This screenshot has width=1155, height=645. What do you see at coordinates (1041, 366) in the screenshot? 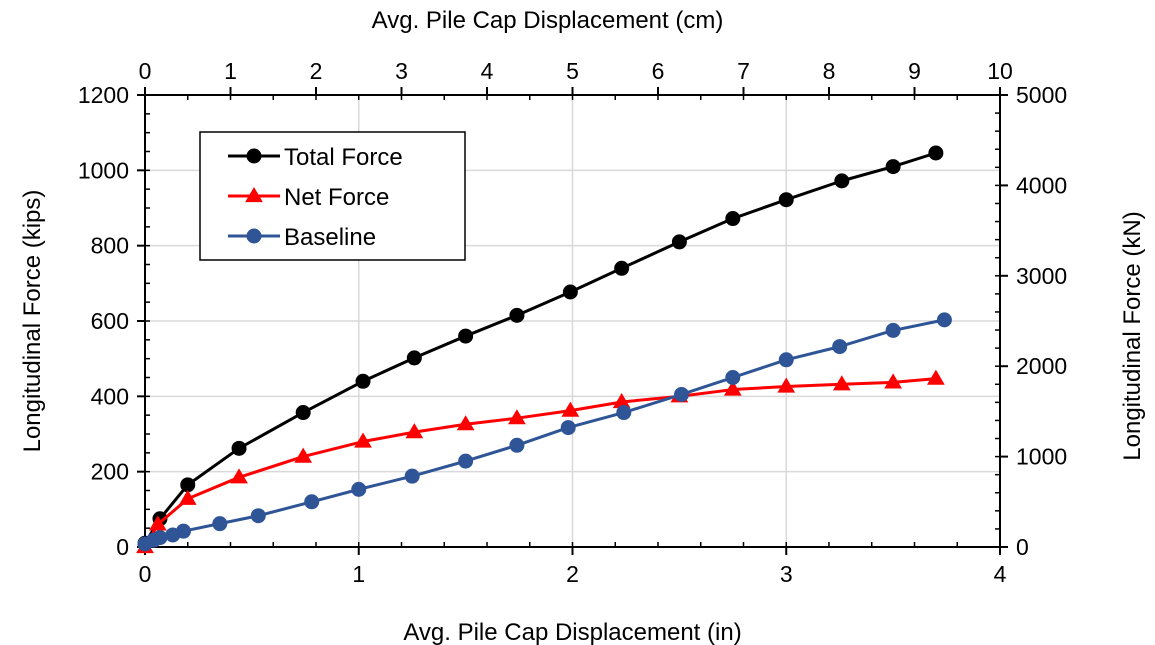
I see `y2-tick-label: 2000` at bounding box center [1041, 366].